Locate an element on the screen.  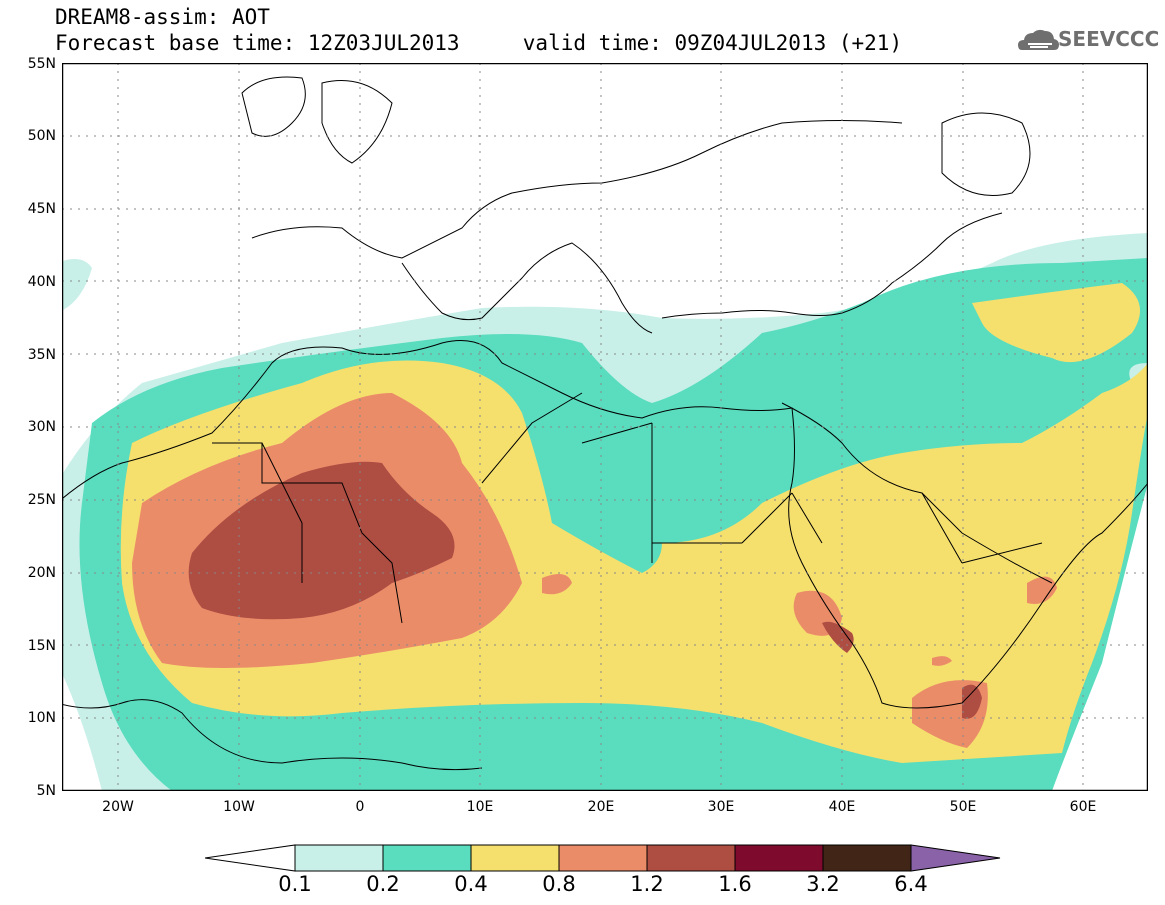
lat-label-5n: 5N is located at coordinates (46, 791).